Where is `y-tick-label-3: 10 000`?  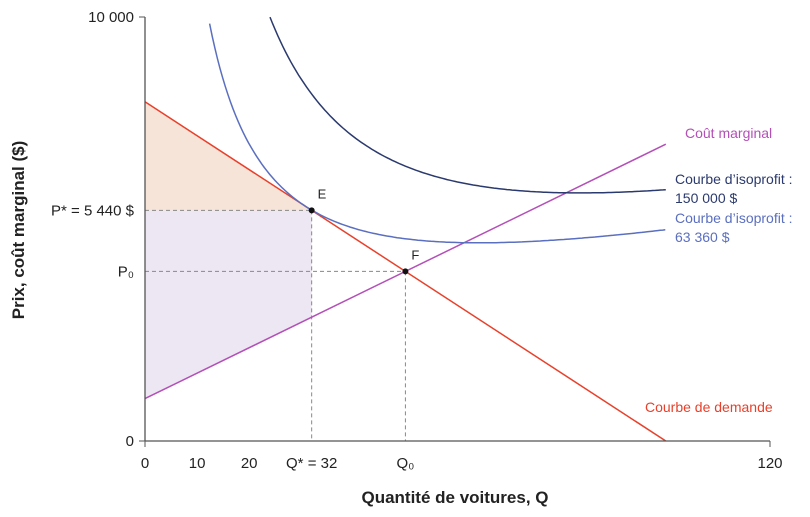 y-tick-label-3: 10 000 is located at coordinates (111, 17).